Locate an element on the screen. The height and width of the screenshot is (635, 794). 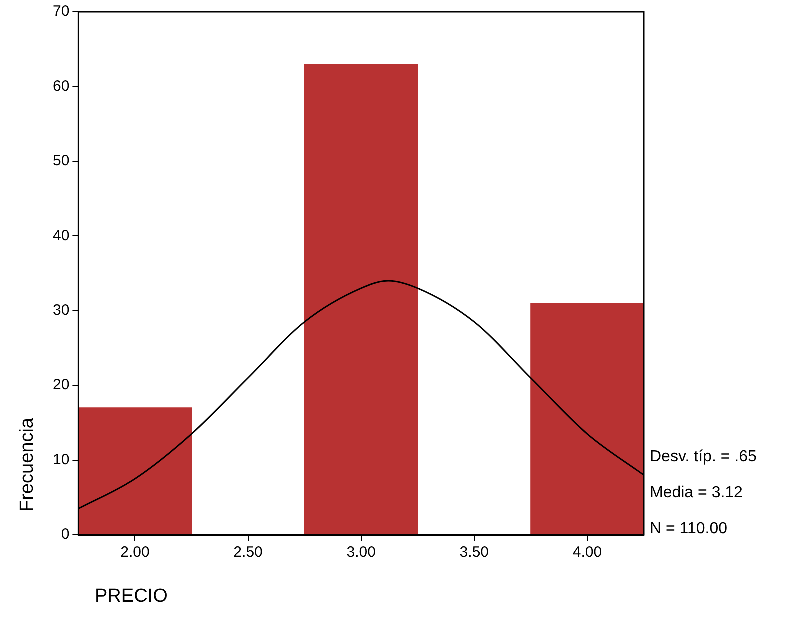
x-tick-label: 3.50 is located at coordinates (475, 553).